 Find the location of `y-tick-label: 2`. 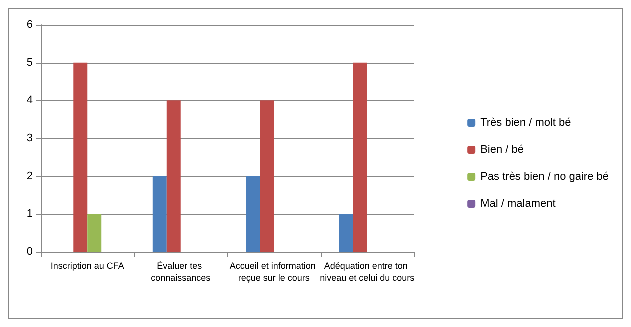

y-tick-label: 2 is located at coordinates (29, 176).